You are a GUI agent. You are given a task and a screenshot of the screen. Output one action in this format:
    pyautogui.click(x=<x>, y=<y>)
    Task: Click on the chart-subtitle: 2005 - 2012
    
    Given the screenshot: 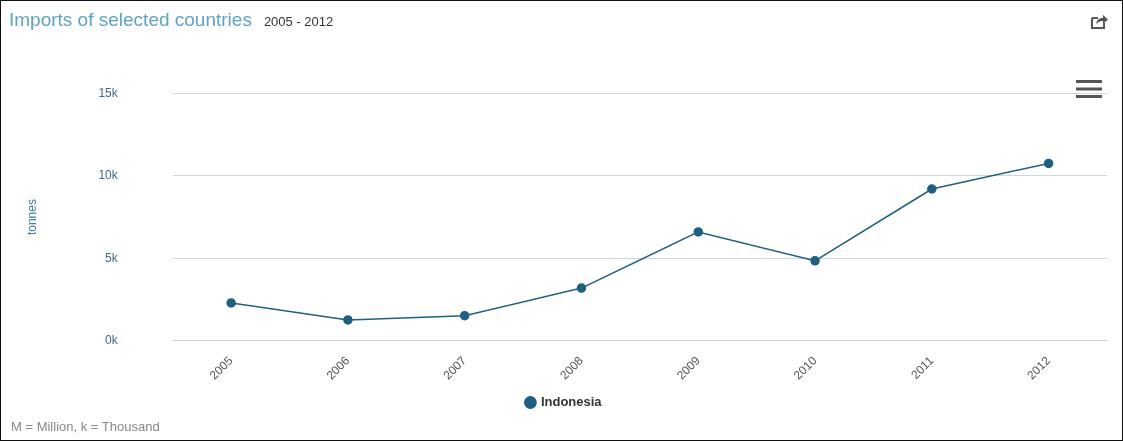 What is the action you would take?
    pyautogui.click(x=298, y=21)
    